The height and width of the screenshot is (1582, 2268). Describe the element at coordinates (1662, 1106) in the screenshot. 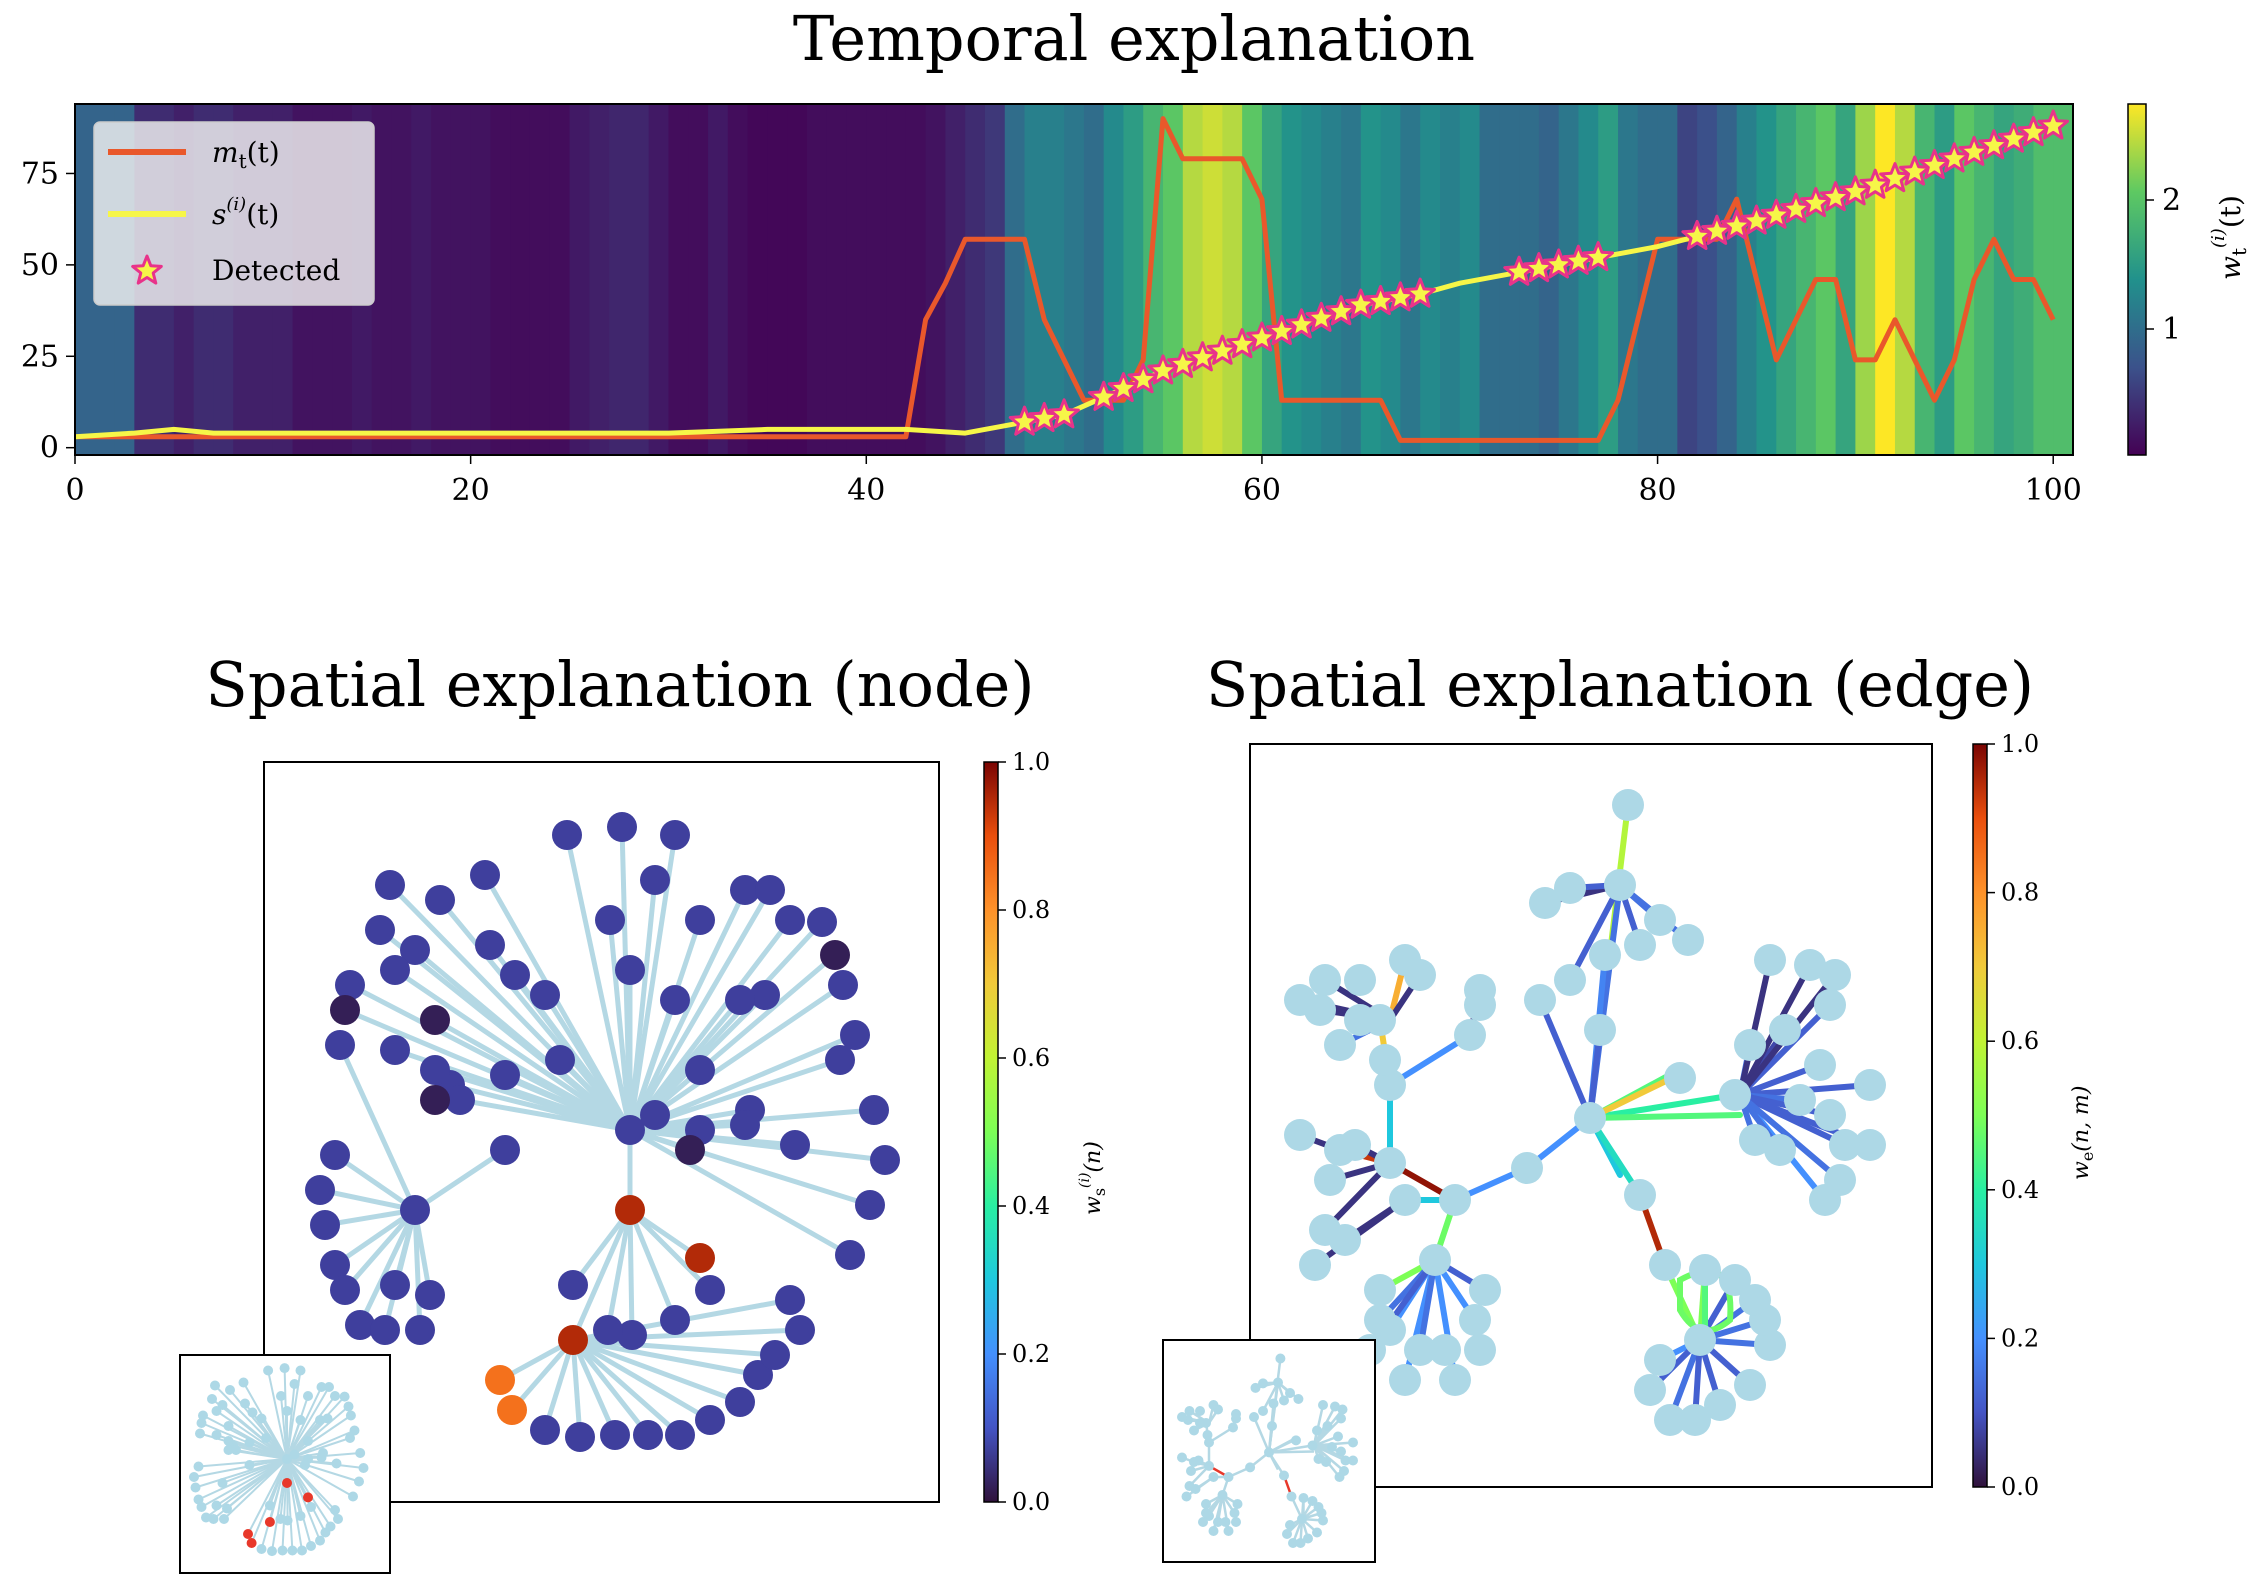

I see `weighted-edge` at that location.